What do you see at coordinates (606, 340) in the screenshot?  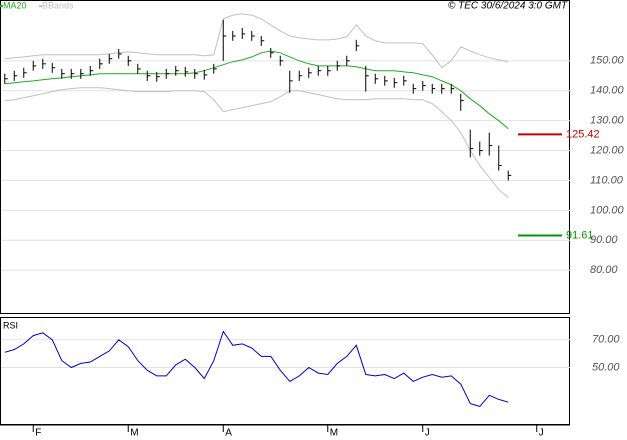 I see `rsi-tick-label: 70.00` at bounding box center [606, 340].